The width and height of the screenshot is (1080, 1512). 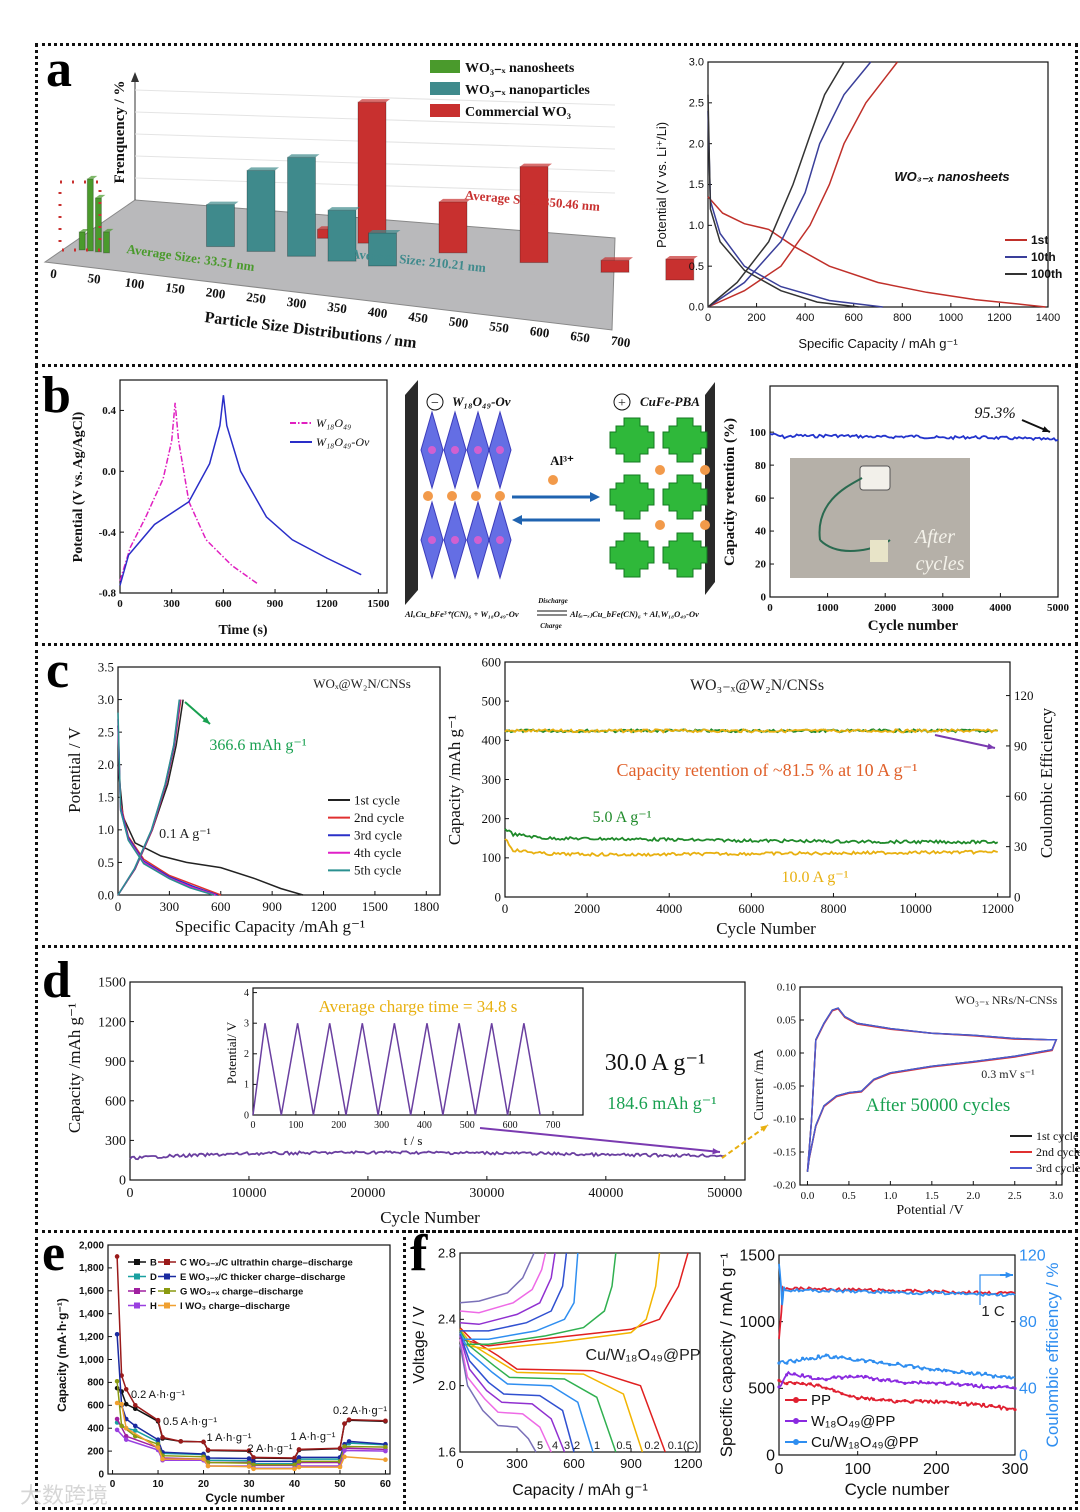 I want to click on y-tick-label: 0.00, so click(x=787, y=1054).